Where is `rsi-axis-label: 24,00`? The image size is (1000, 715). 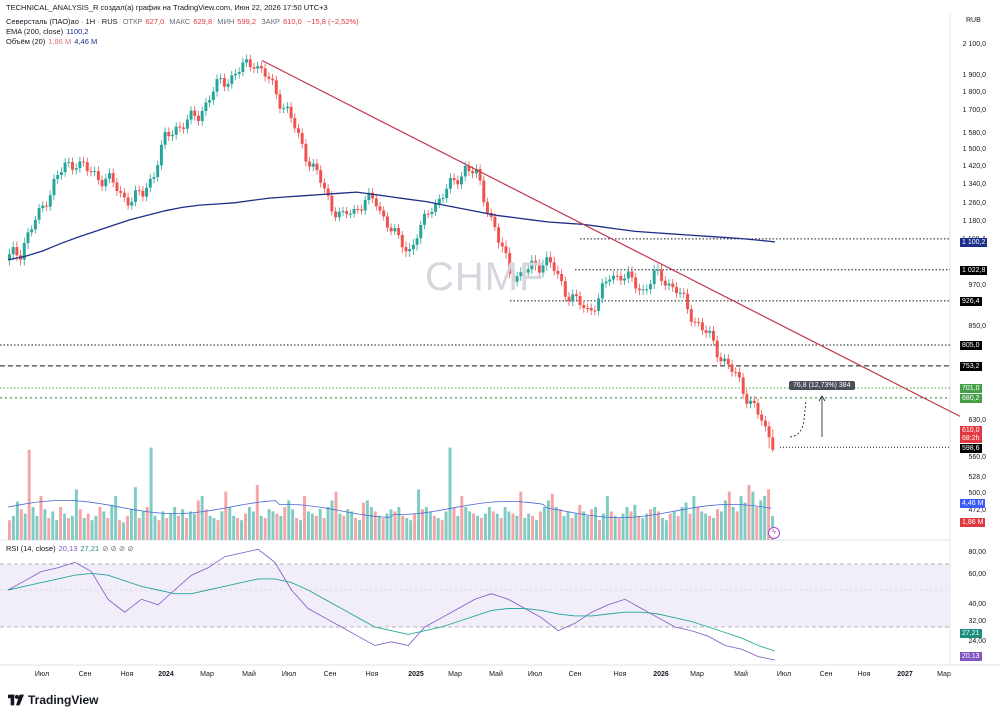
rsi-axis-label: 24,00 is located at coordinates (969, 642).